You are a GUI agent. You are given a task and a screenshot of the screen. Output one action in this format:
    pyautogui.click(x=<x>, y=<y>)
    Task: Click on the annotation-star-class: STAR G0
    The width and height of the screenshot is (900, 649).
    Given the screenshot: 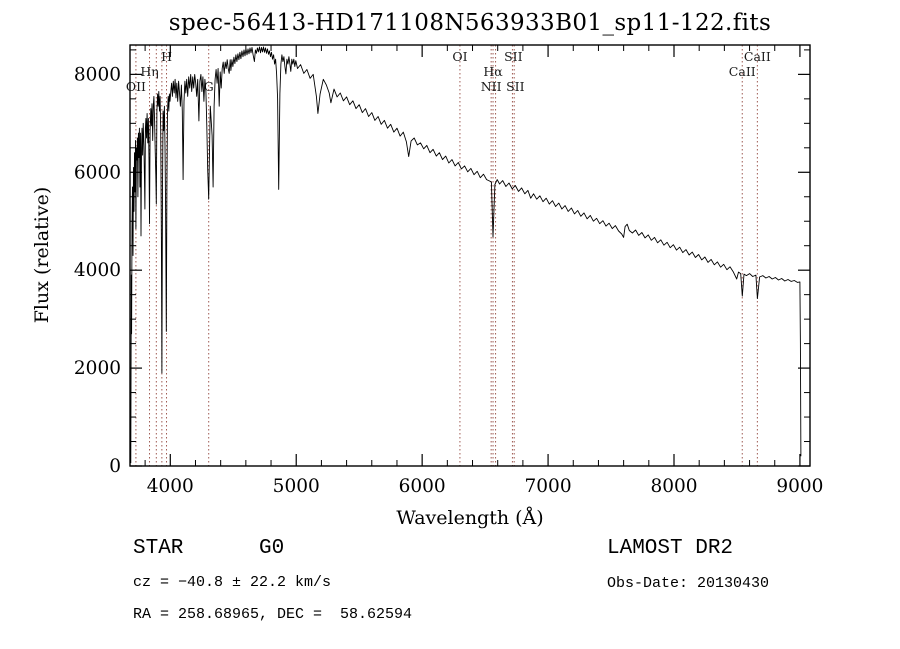 What is the action you would take?
    pyautogui.click(x=209, y=548)
    